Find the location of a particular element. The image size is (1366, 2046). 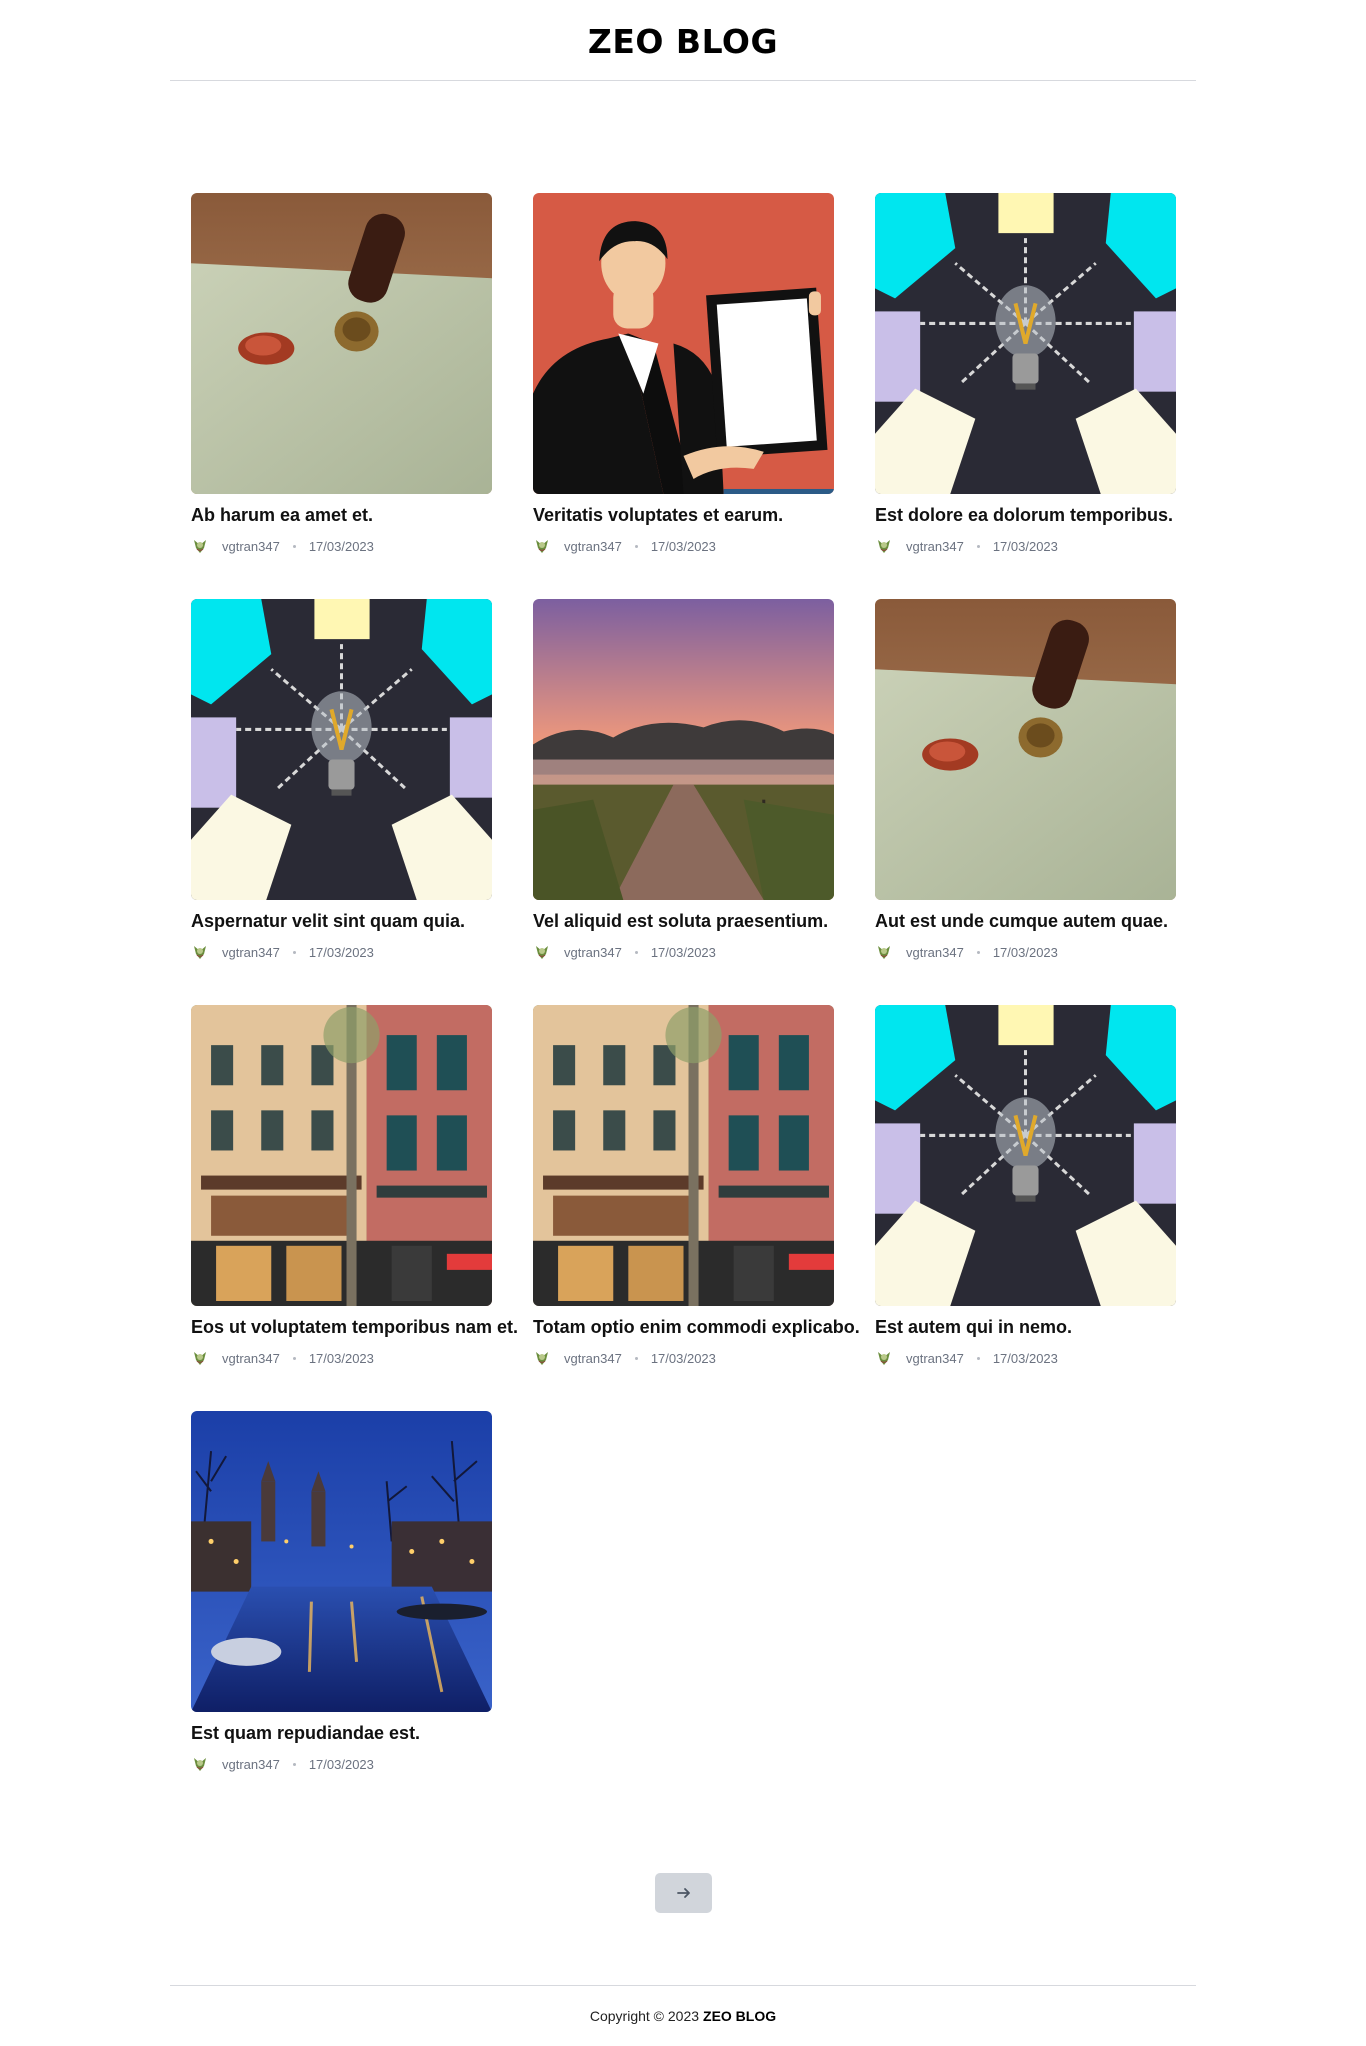

post-title: Est dolore ea dolorum temporibus. is located at coordinates (1024, 515).